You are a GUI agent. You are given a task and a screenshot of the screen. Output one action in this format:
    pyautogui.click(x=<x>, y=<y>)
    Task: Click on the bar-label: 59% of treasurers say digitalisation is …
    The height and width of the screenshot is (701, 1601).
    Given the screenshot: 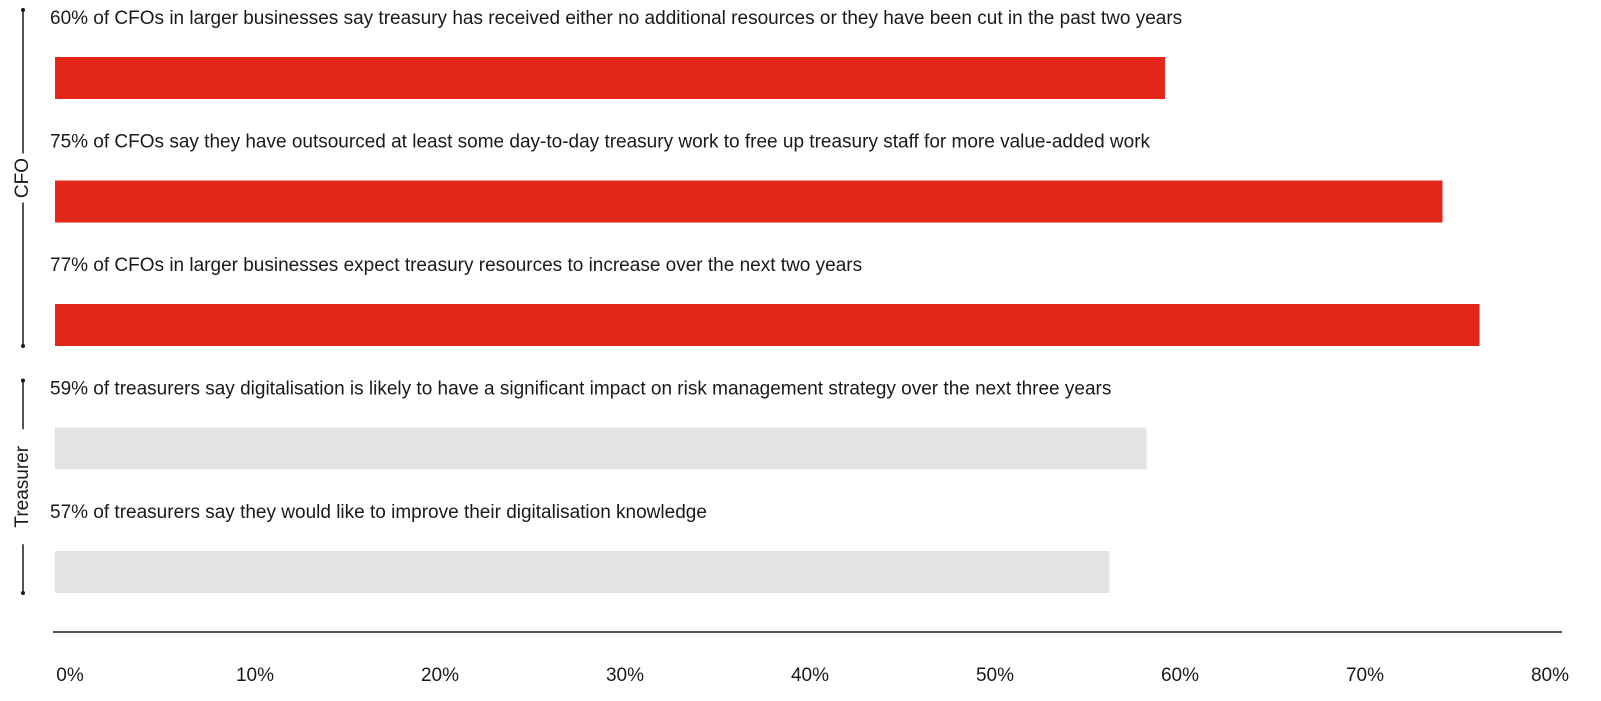 What is the action you would take?
    pyautogui.click(x=580, y=389)
    